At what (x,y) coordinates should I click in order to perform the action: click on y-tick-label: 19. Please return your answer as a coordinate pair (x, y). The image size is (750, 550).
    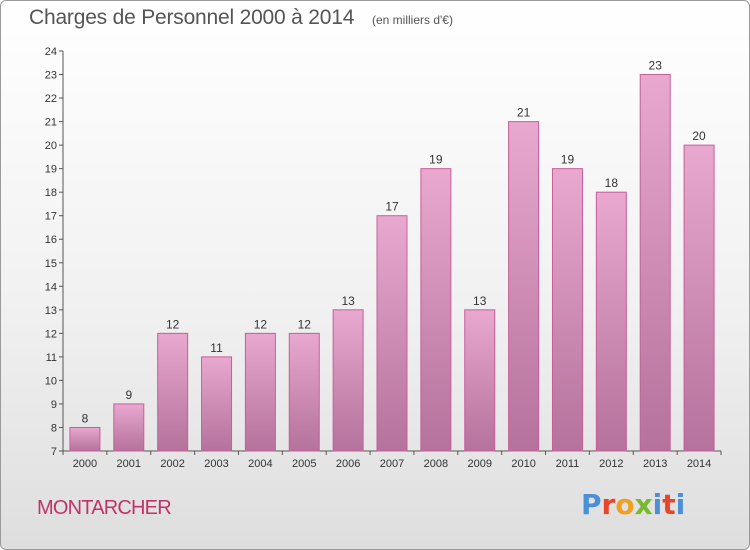
    Looking at the image, I should click on (51, 170).